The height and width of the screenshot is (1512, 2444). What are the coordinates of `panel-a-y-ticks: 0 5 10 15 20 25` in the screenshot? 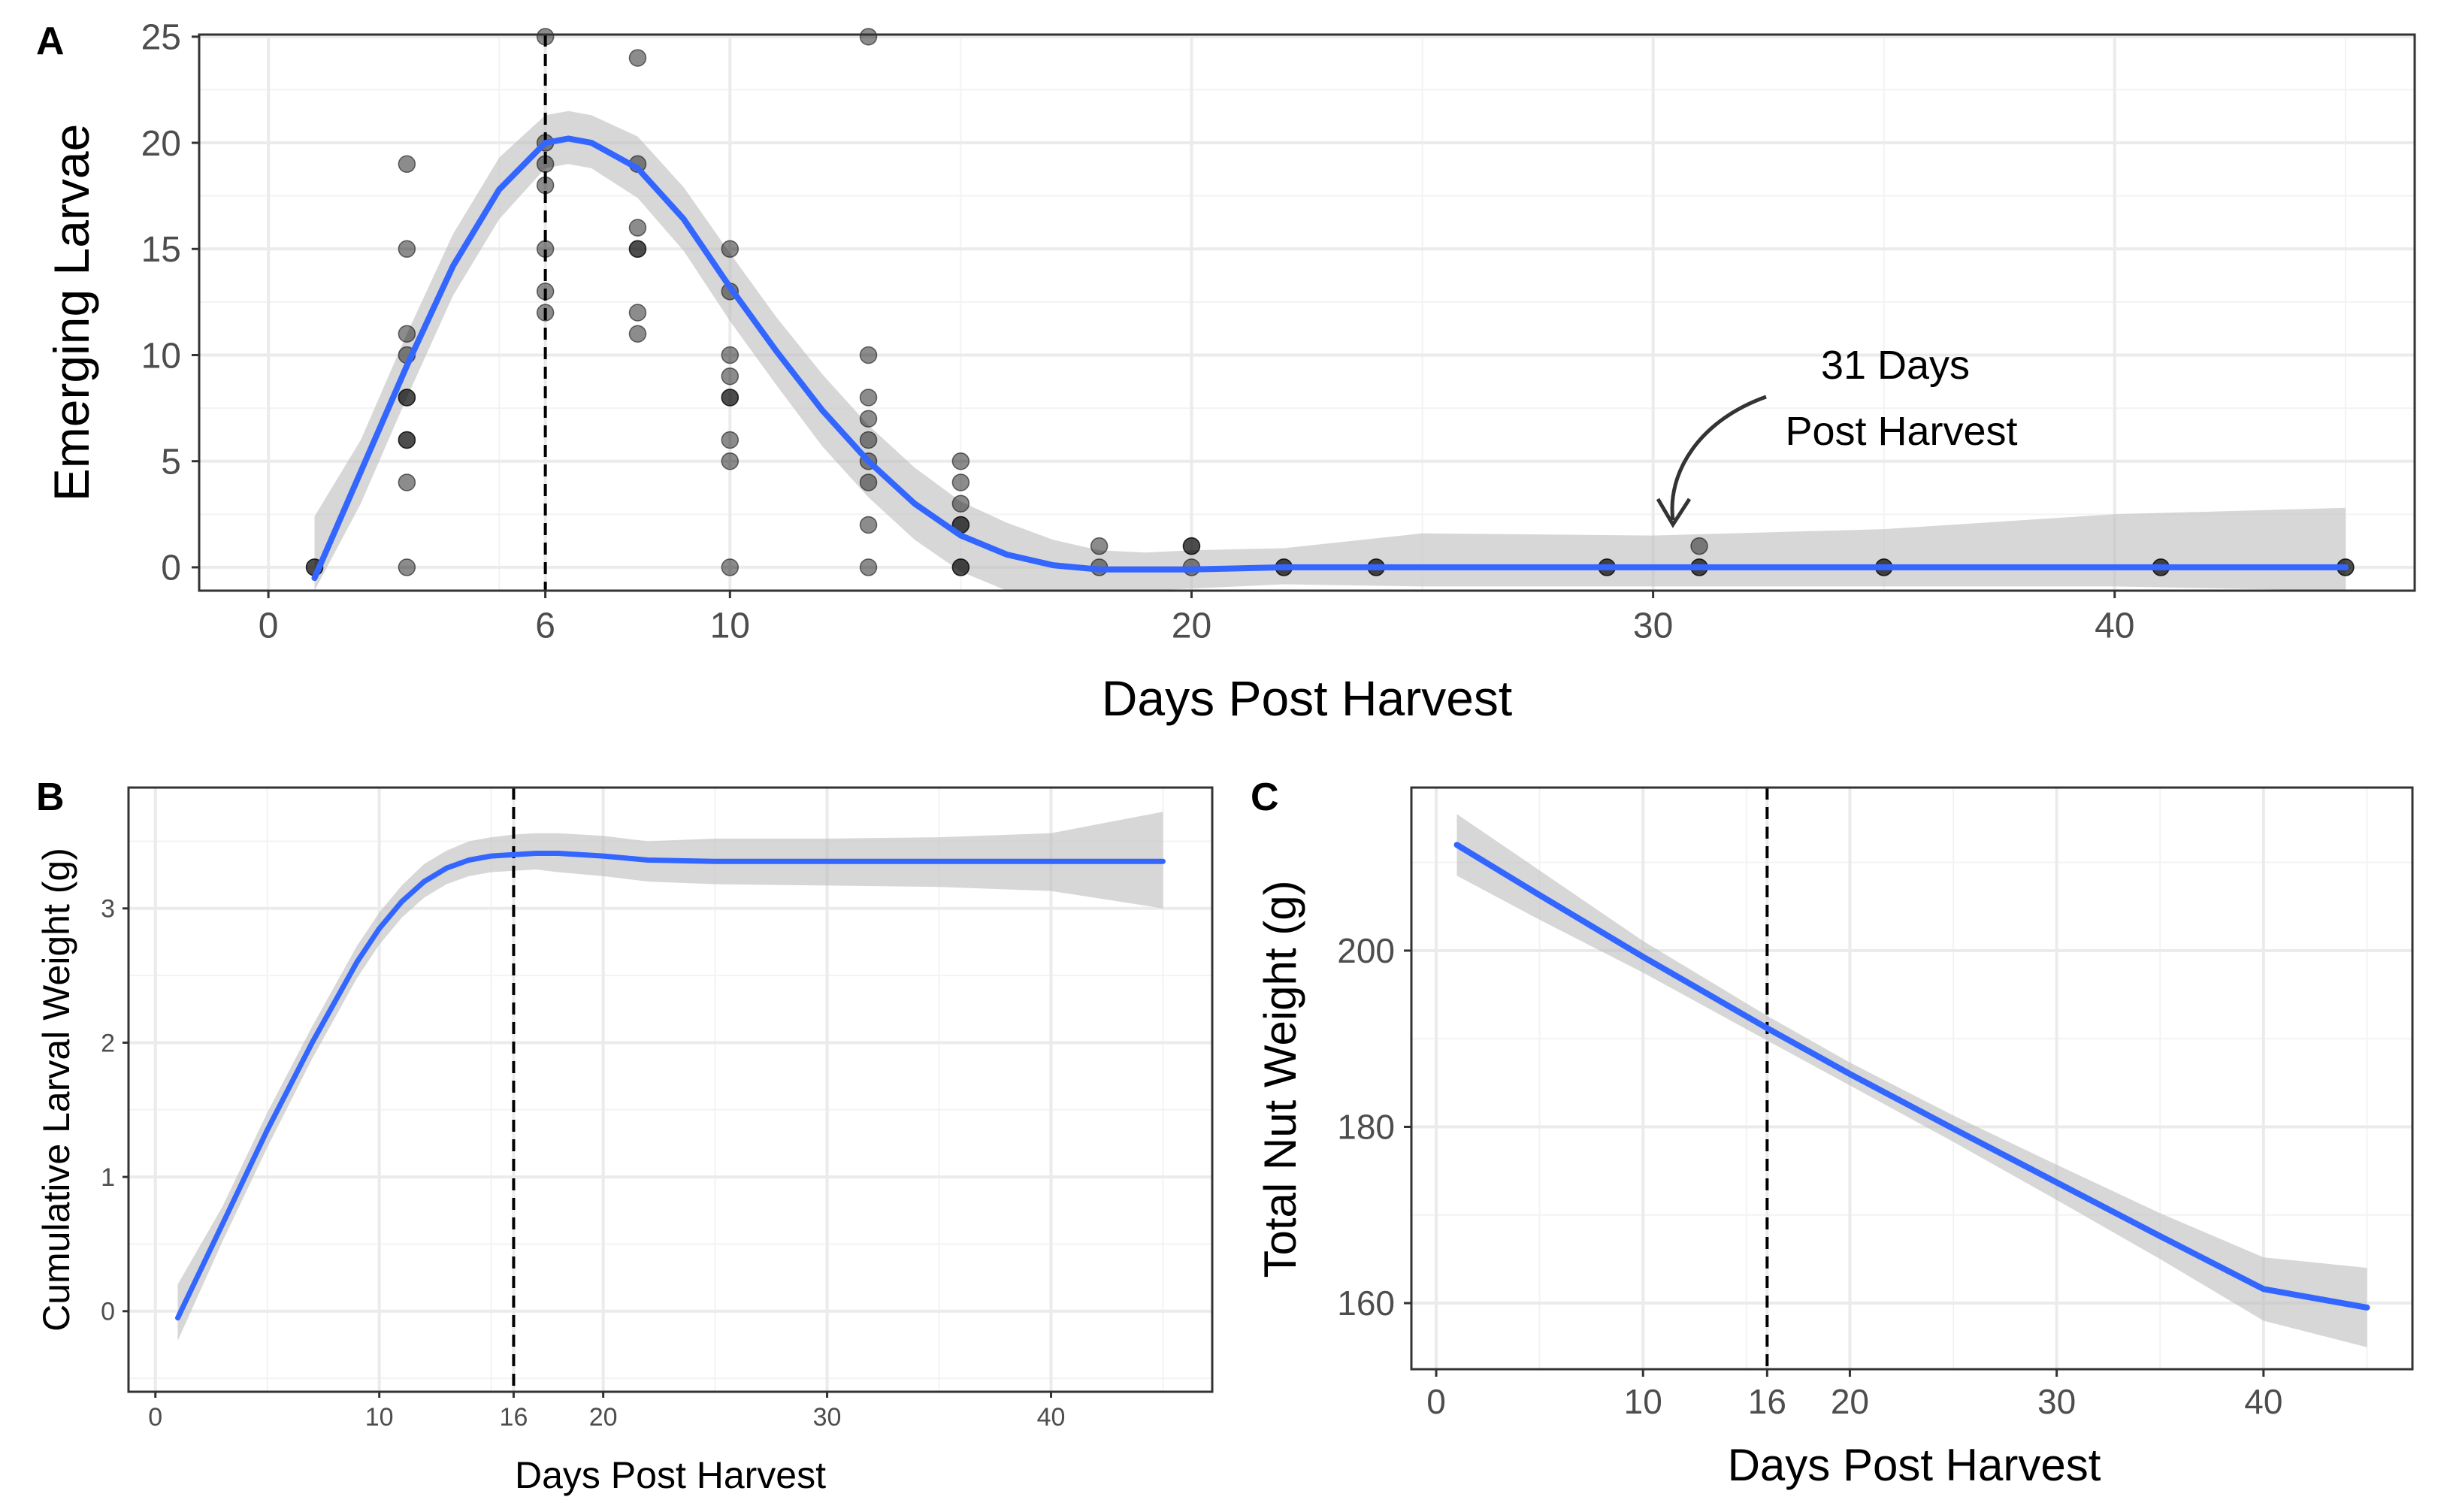 It's located at (170, 303).